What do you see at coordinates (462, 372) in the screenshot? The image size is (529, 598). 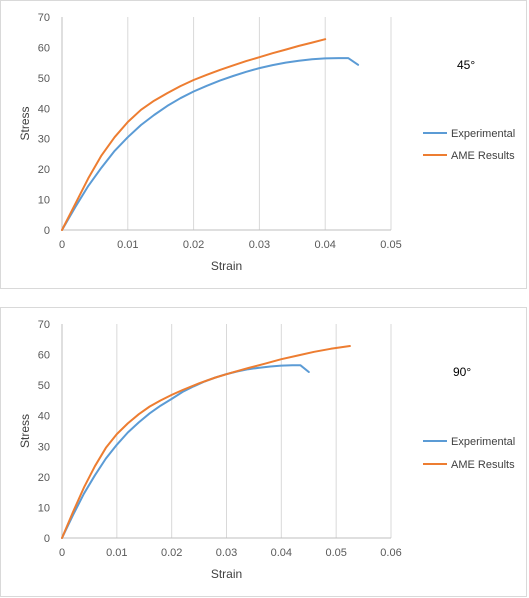 I see `angle-annotation: 90°` at bounding box center [462, 372].